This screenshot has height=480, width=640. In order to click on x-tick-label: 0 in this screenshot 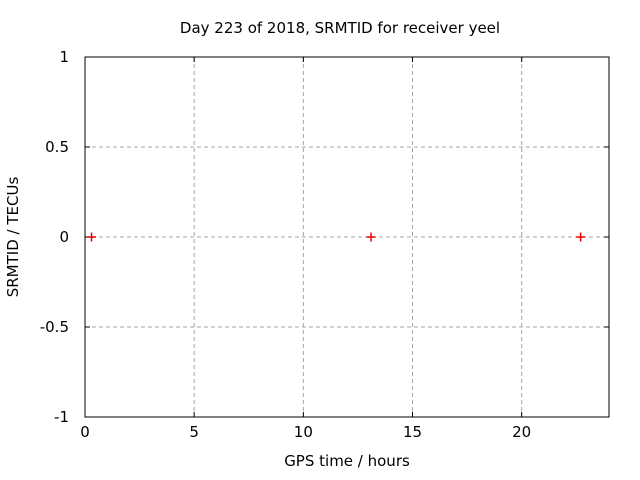, I will do `click(85, 432)`.